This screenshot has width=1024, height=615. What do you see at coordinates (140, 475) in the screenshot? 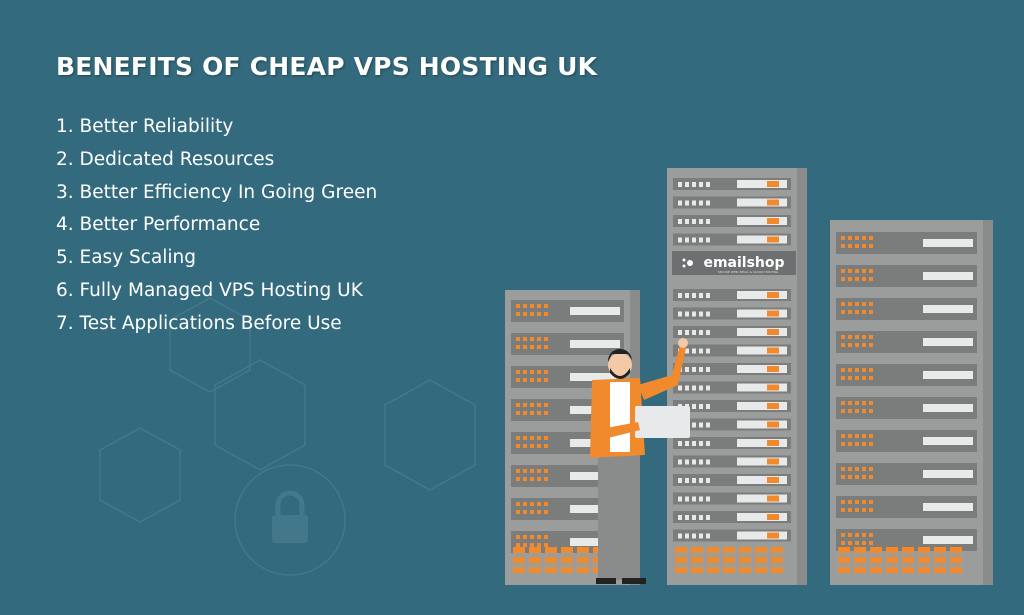
I see `hexagon-gear` at bounding box center [140, 475].